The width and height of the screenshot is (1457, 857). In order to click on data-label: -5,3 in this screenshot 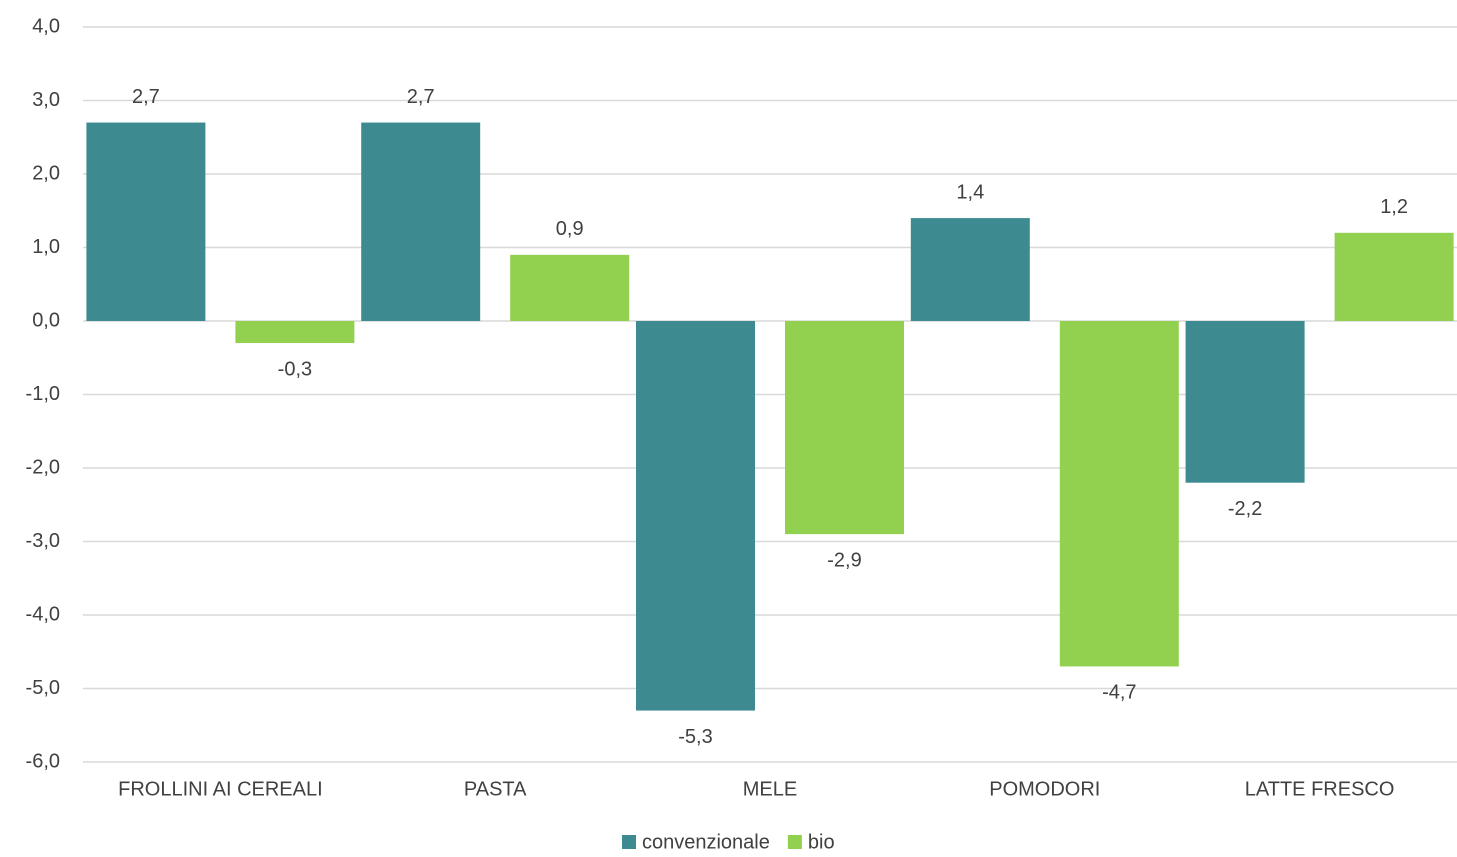, I will do `click(695, 737)`.